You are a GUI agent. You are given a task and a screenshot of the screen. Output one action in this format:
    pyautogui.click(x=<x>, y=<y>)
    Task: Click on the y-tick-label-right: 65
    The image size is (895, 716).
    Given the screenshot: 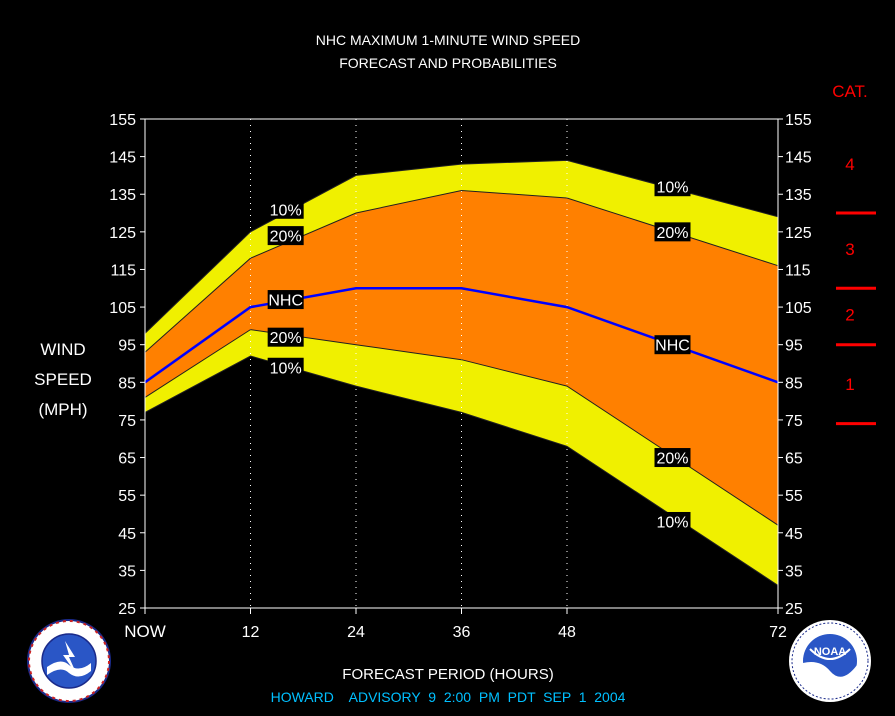 What is the action you would take?
    pyautogui.click(x=794, y=459)
    